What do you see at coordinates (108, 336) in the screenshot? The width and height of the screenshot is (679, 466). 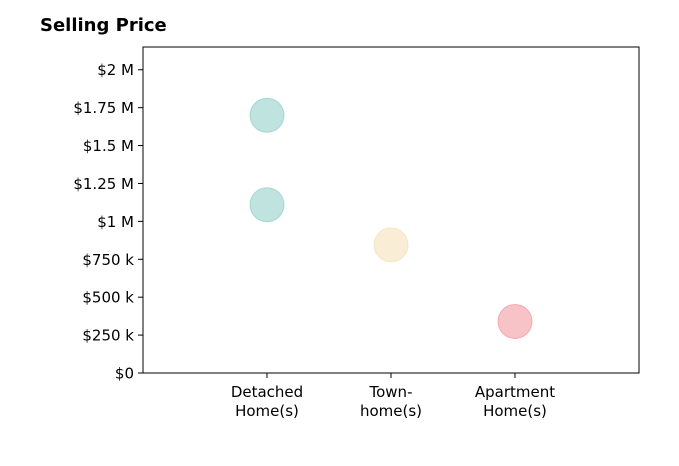 I see `y-tick-label: $250 k` at bounding box center [108, 336].